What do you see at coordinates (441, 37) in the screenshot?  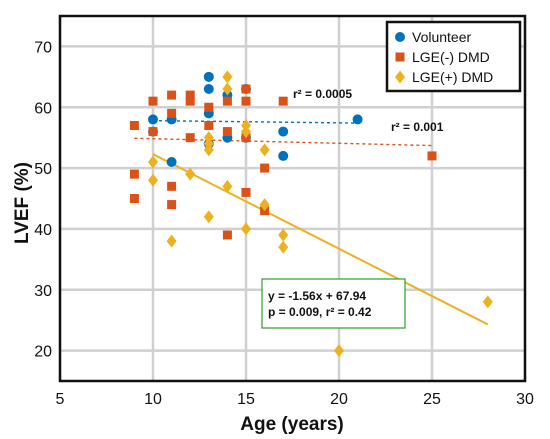 I see `legend-label: Volunteer` at bounding box center [441, 37].